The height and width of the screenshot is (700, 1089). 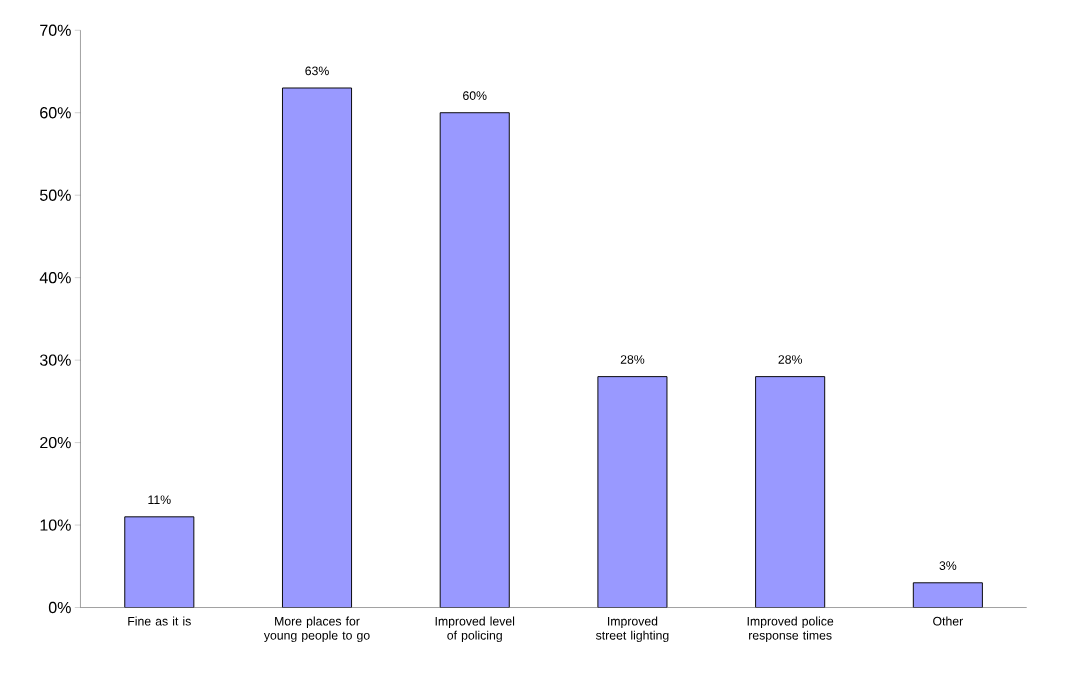 I want to click on x-tick-label: Improved street lighting, so click(x=632, y=629).